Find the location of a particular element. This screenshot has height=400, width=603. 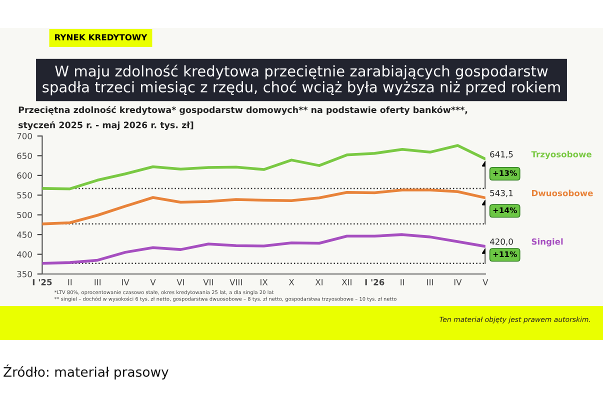

chart-title: W maju zdolność kredytowa przeciętnie zarabiających gospodarstw spadła trzeci miesiąc z rzędu, choć wciąż była wyższa niż przed rokiem is located at coordinates (301, 80).